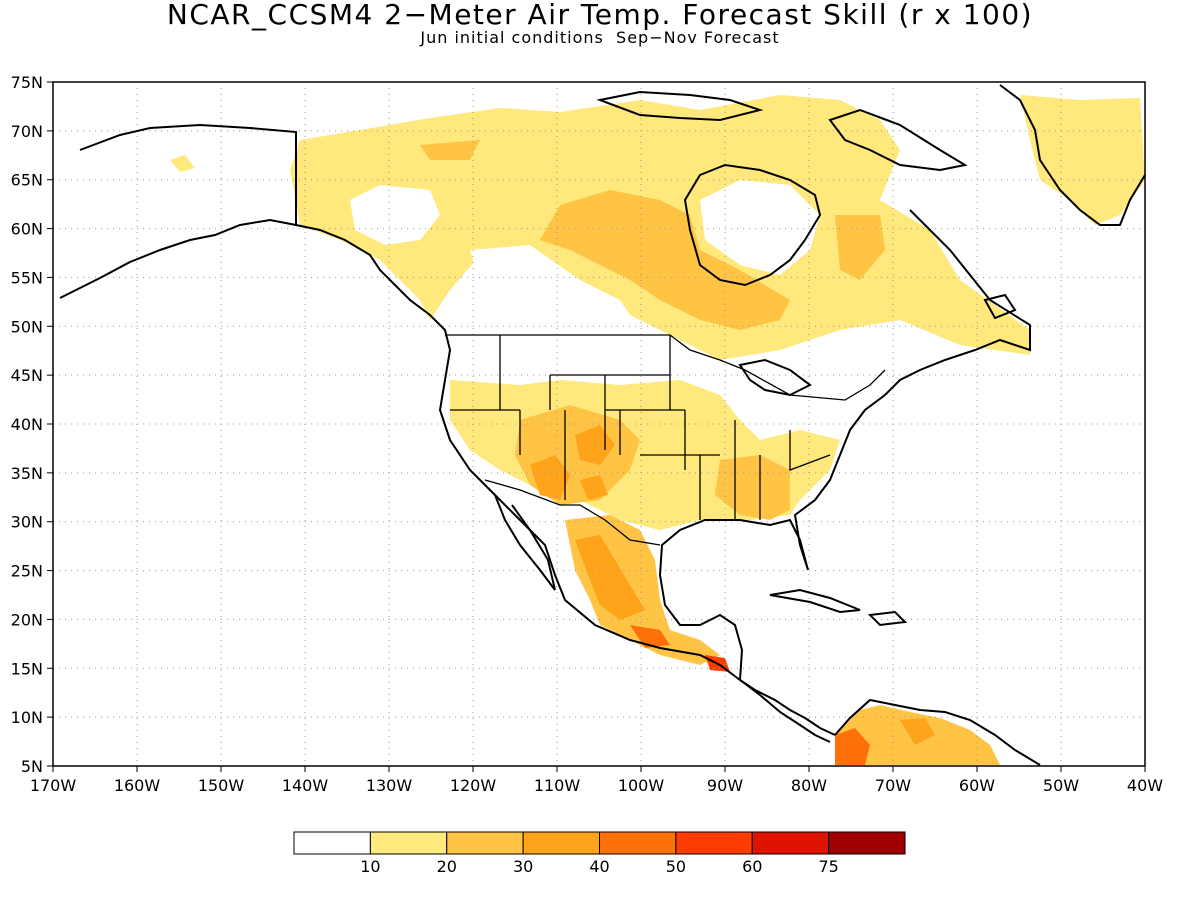 This screenshot has width=1200, height=900. What do you see at coordinates (555, 287) in the screenshot?
I see `skill-hole-prairies` at bounding box center [555, 287].